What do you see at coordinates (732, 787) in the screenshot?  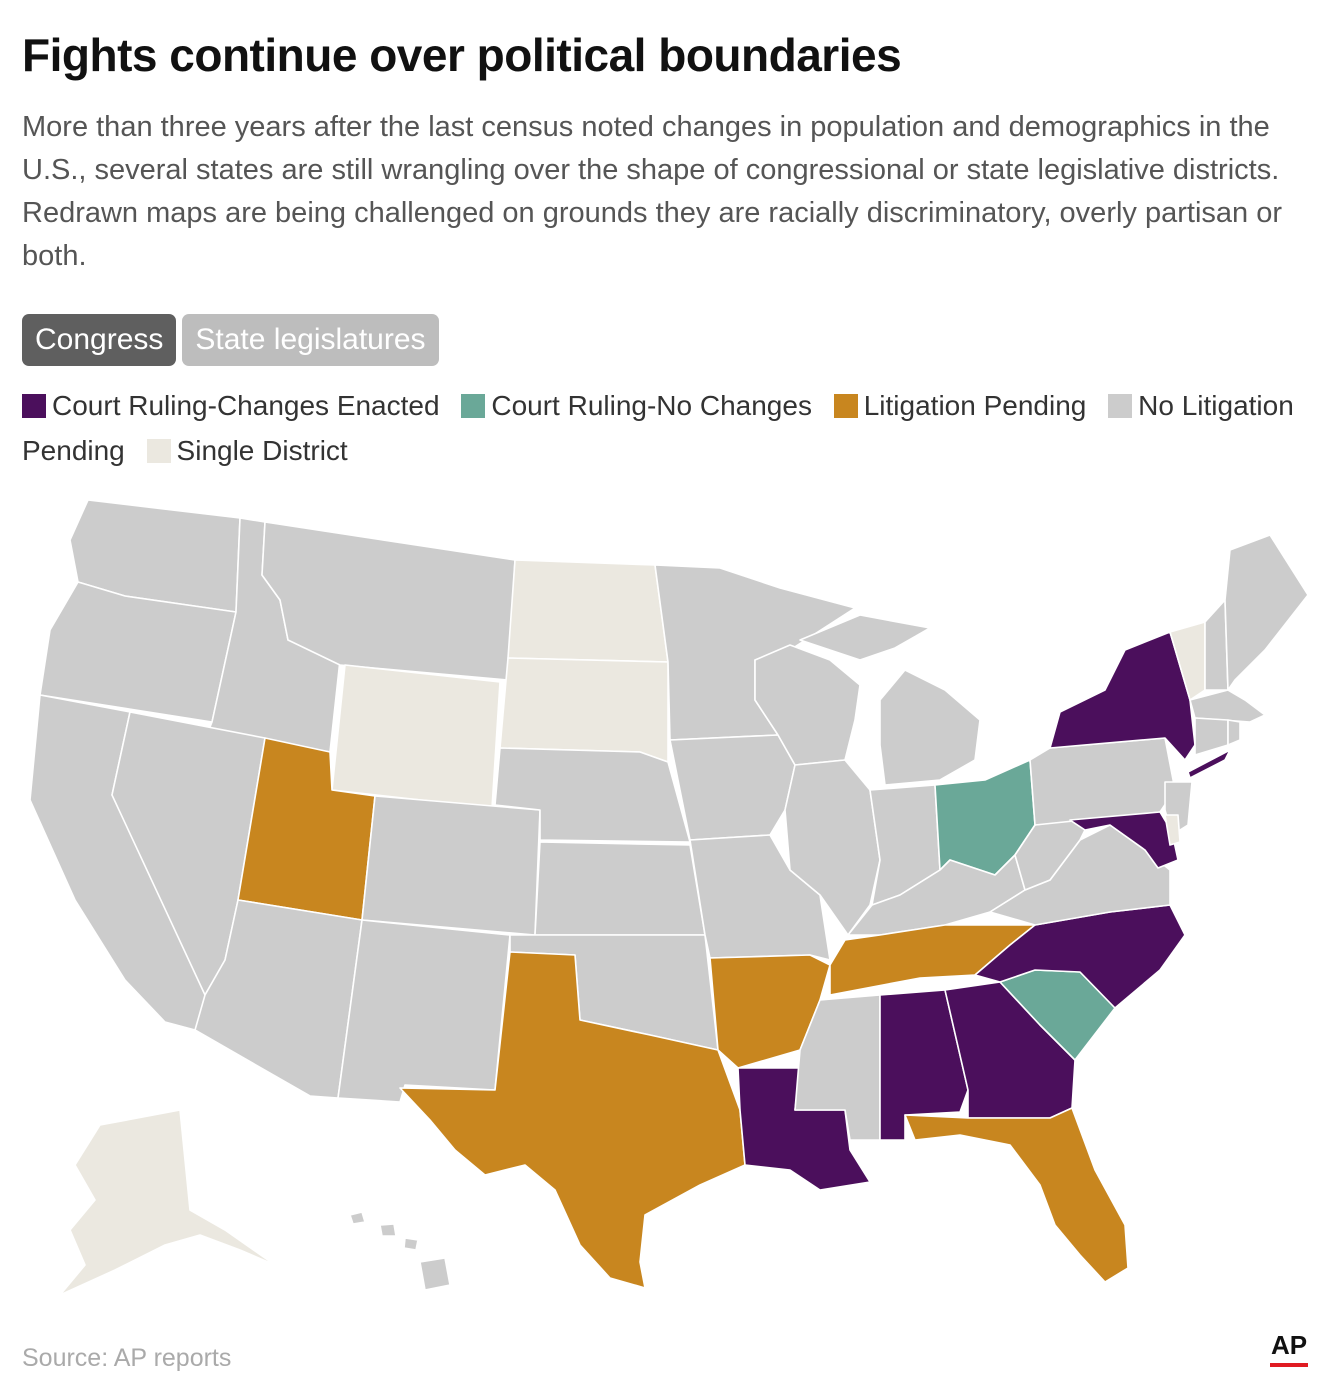 I see `state-iowa` at bounding box center [732, 787].